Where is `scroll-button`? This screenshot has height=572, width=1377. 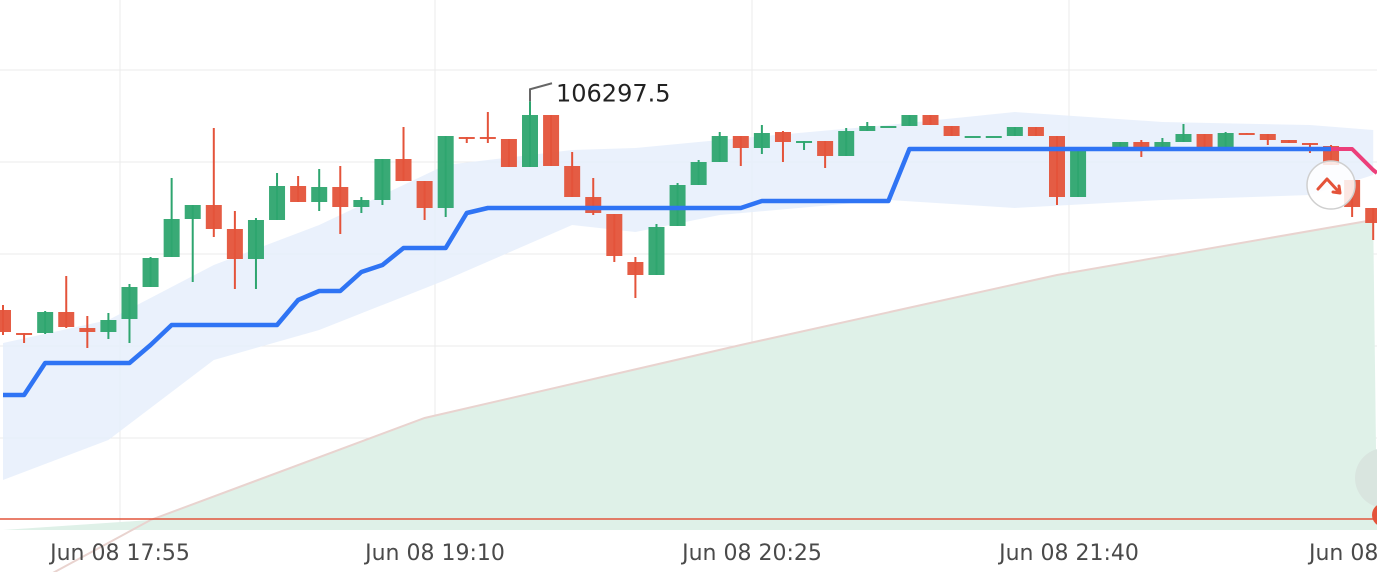
scroll-button is located at coordinates (1366, 478).